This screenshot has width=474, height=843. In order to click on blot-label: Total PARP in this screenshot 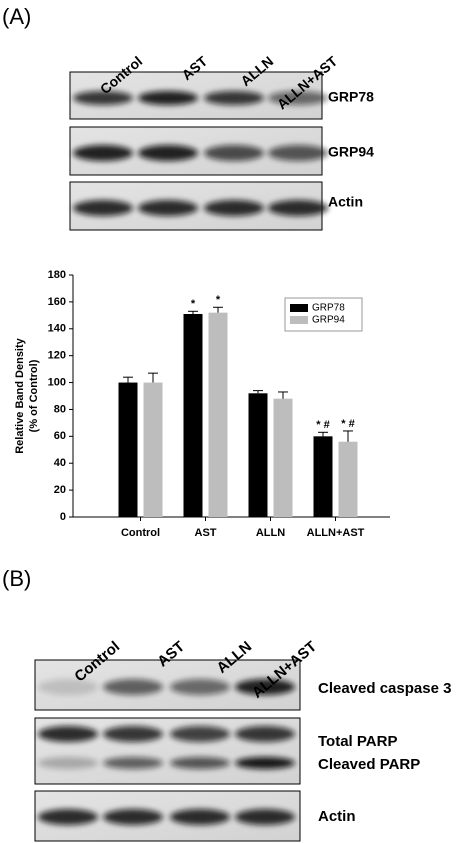, I will do `click(357, 741)`.